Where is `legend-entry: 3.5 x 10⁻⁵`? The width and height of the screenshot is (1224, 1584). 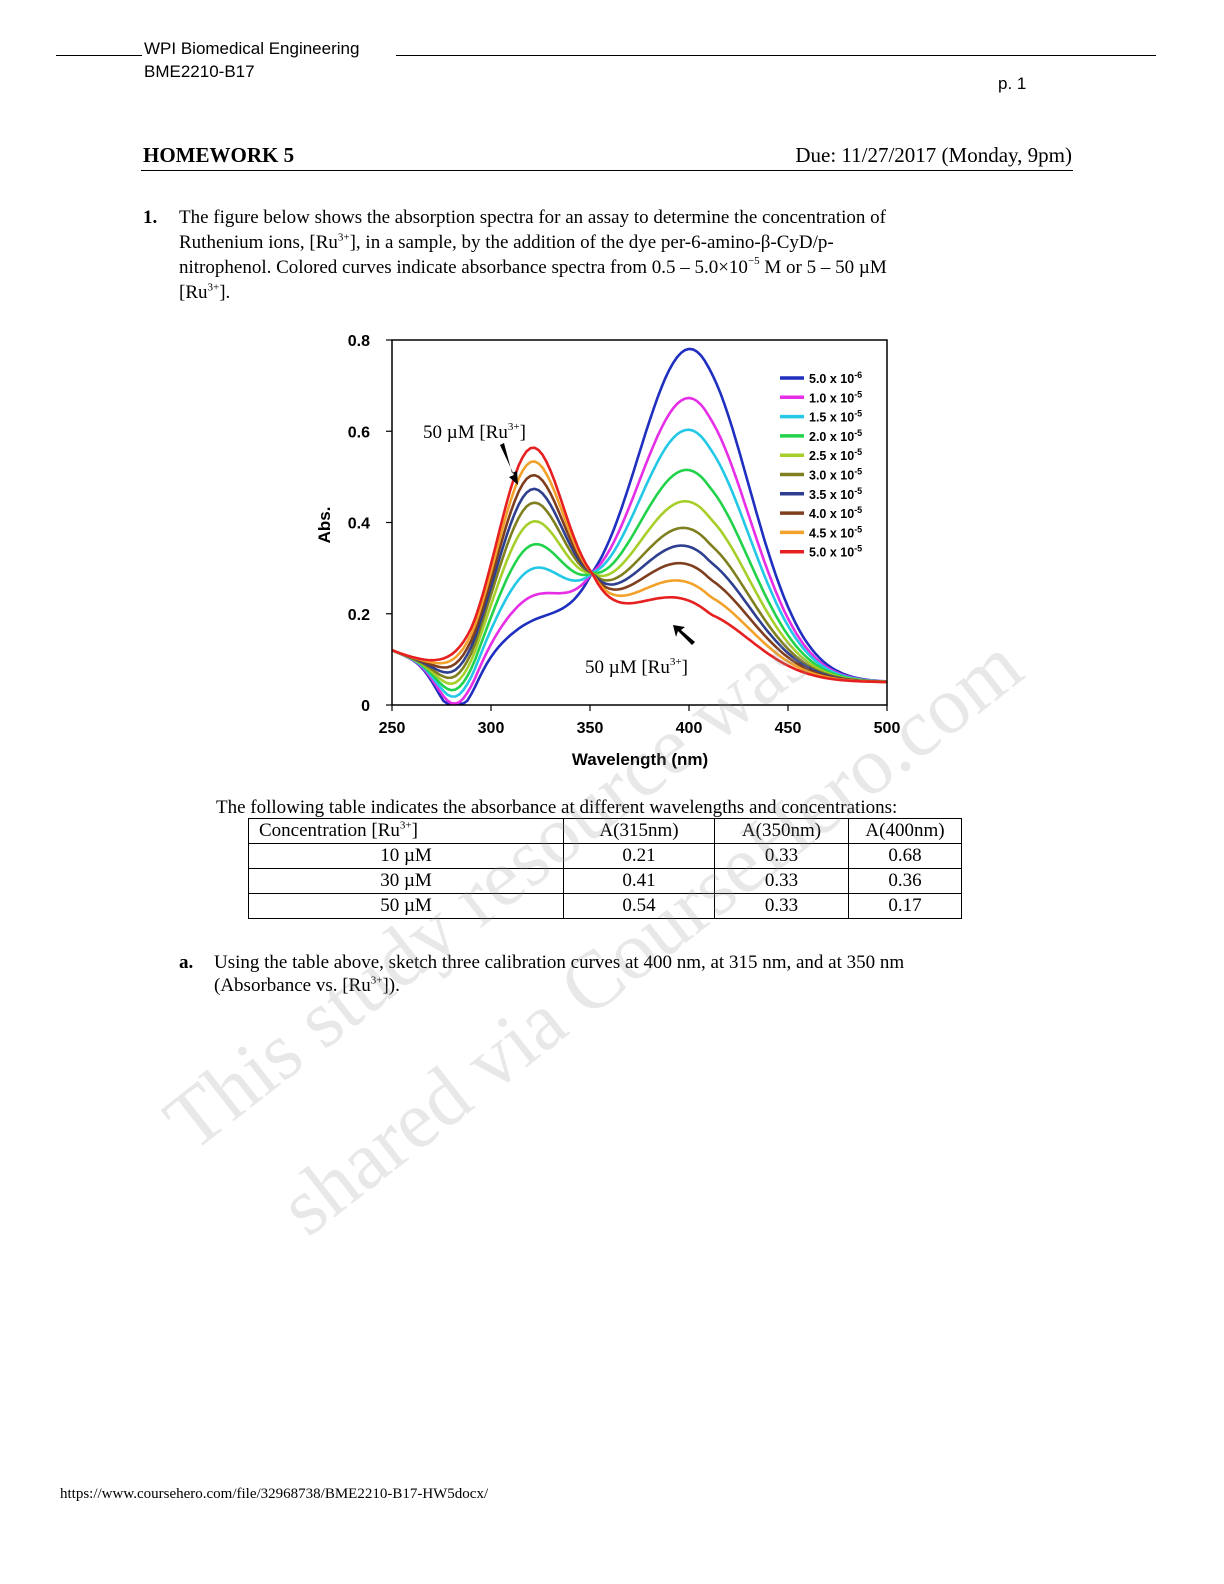 legend-entry: 3.5 x 10⁻⁵ is located at coordinates (835, 494).